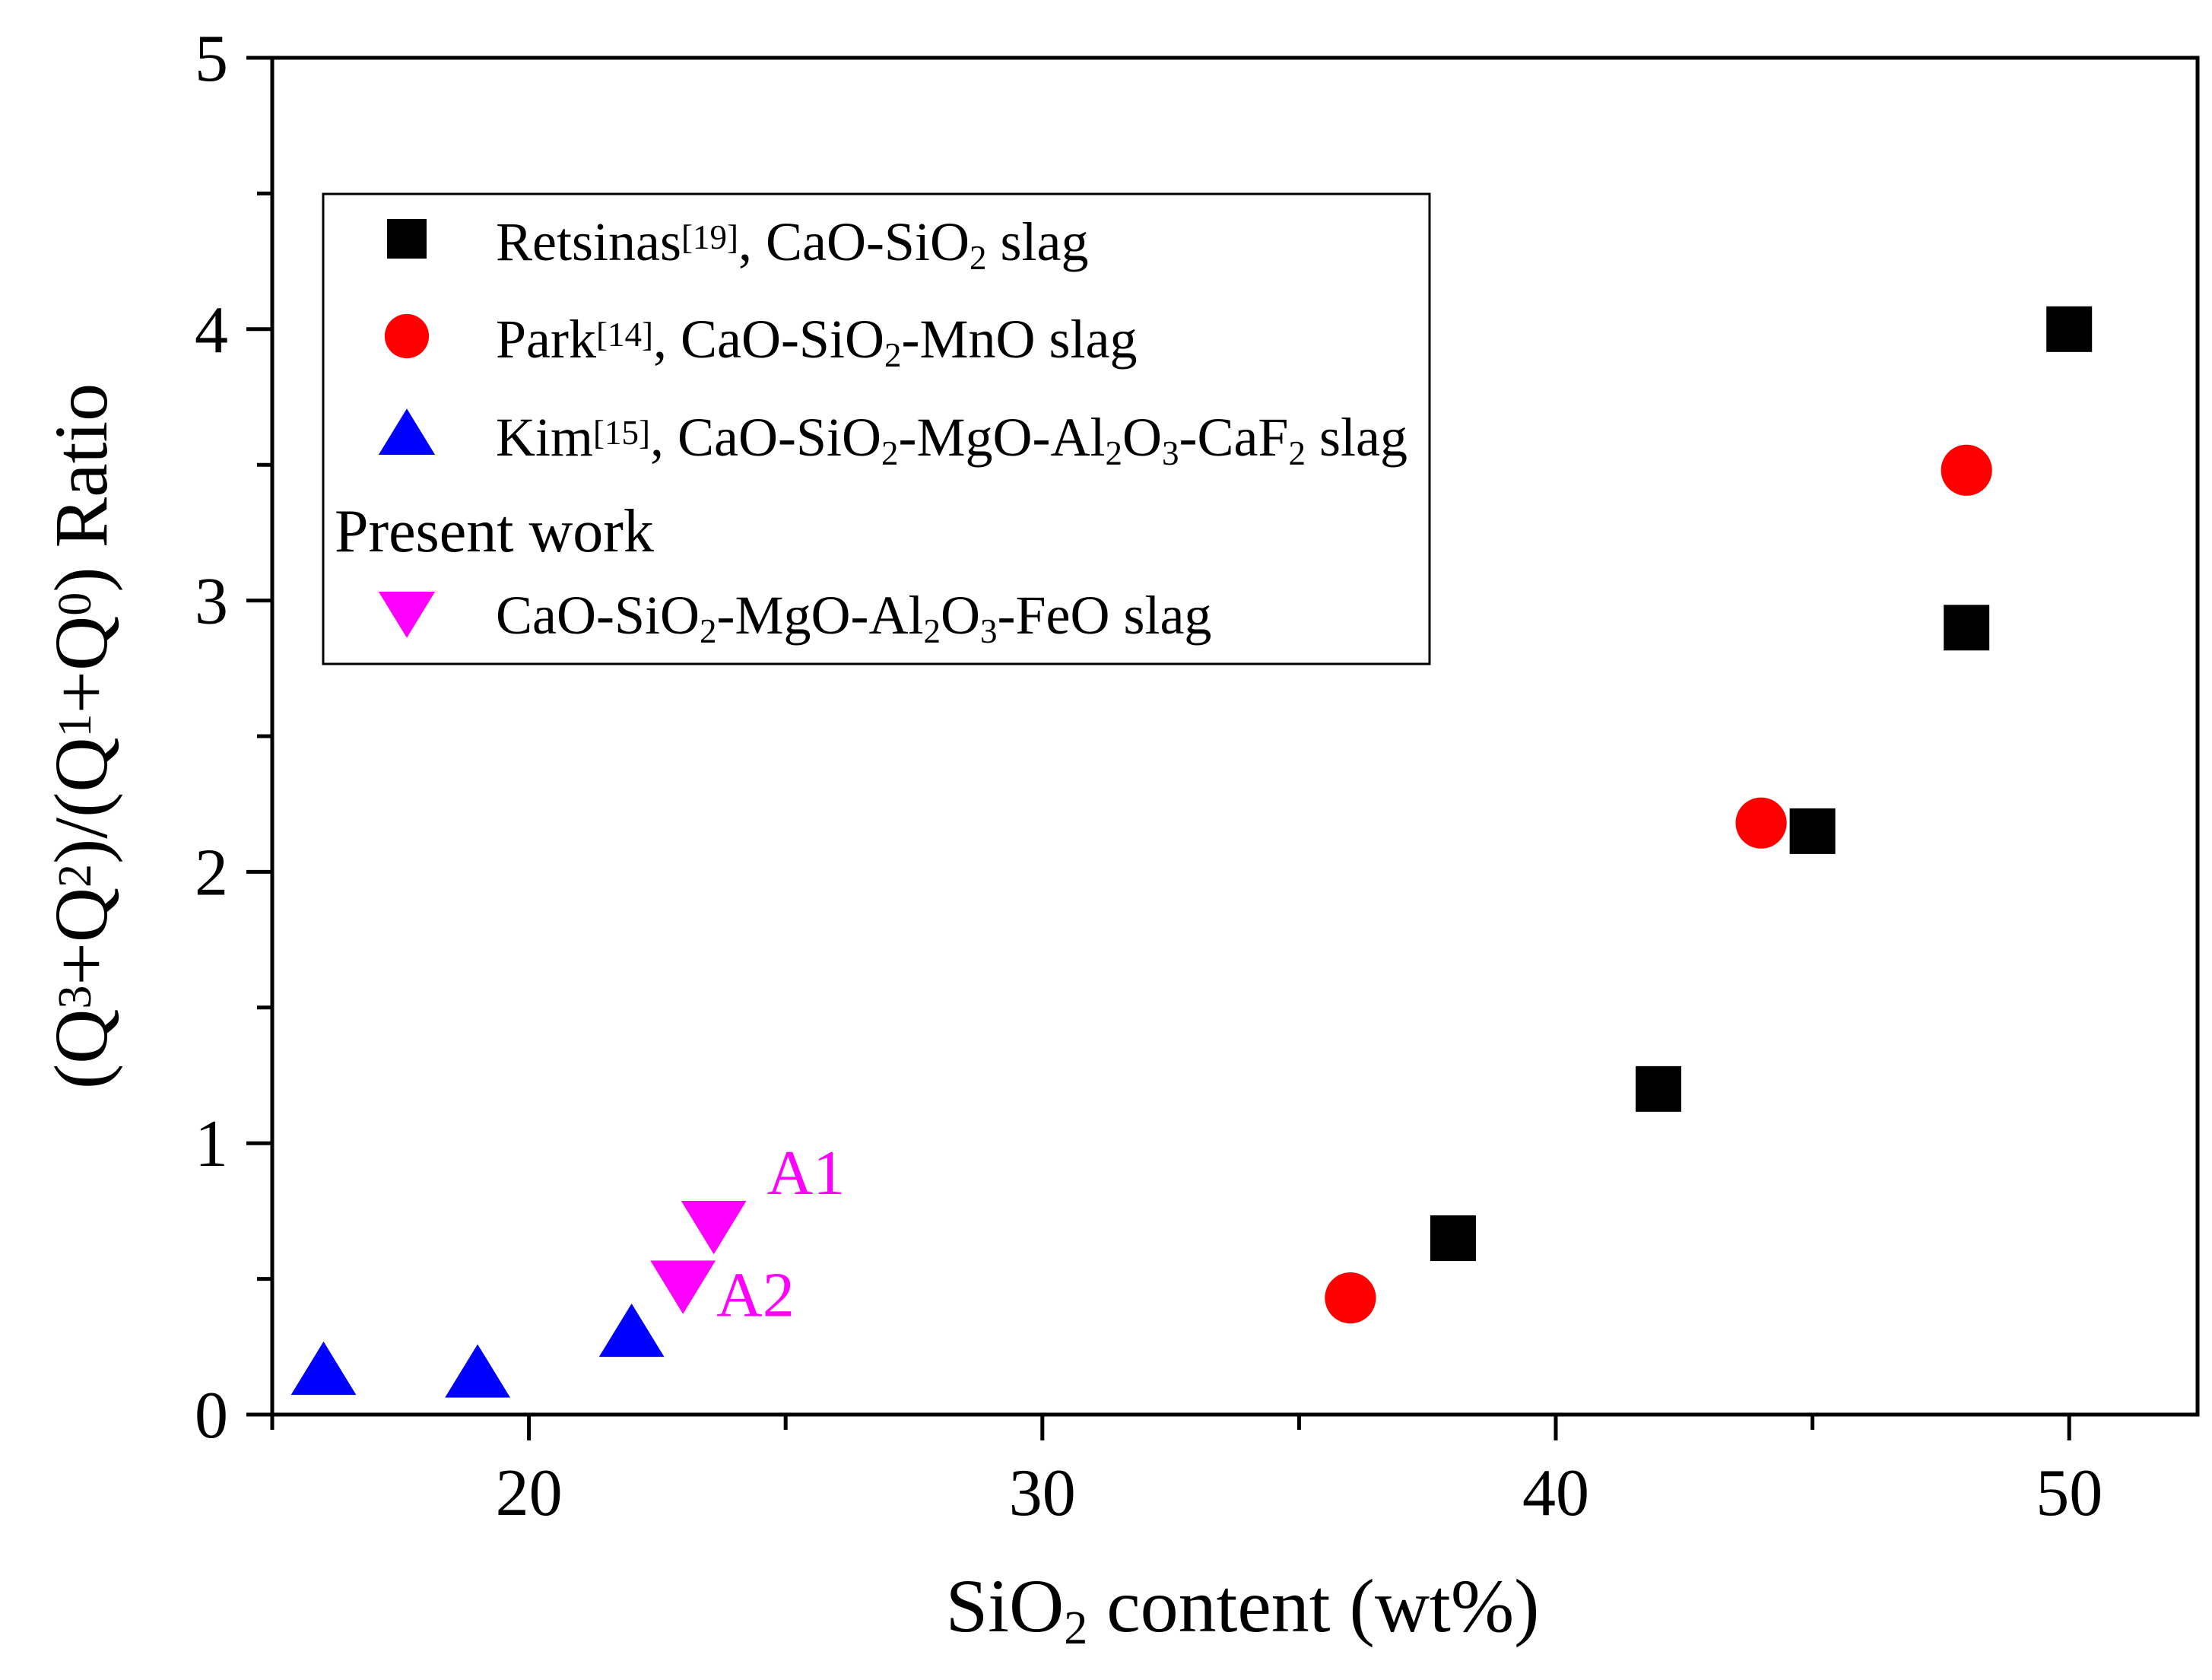  I want to click on y-axis-label-run-6: +Q, so click(81, 665).